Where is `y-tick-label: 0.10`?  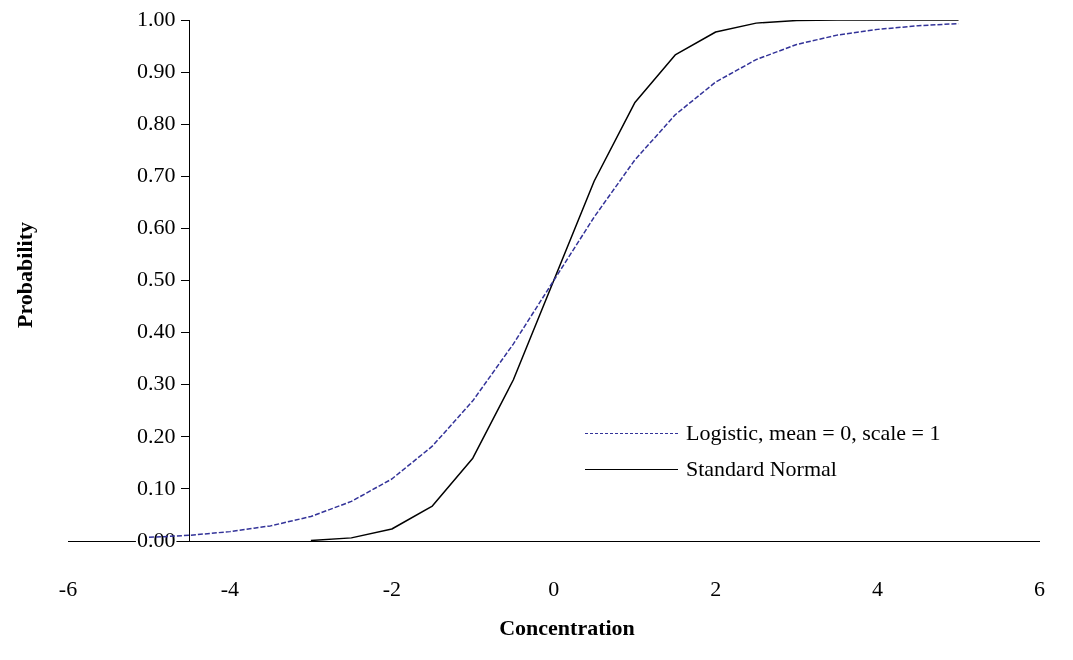
y-tick-label: 0.10 is located at coordinates (156, 487).